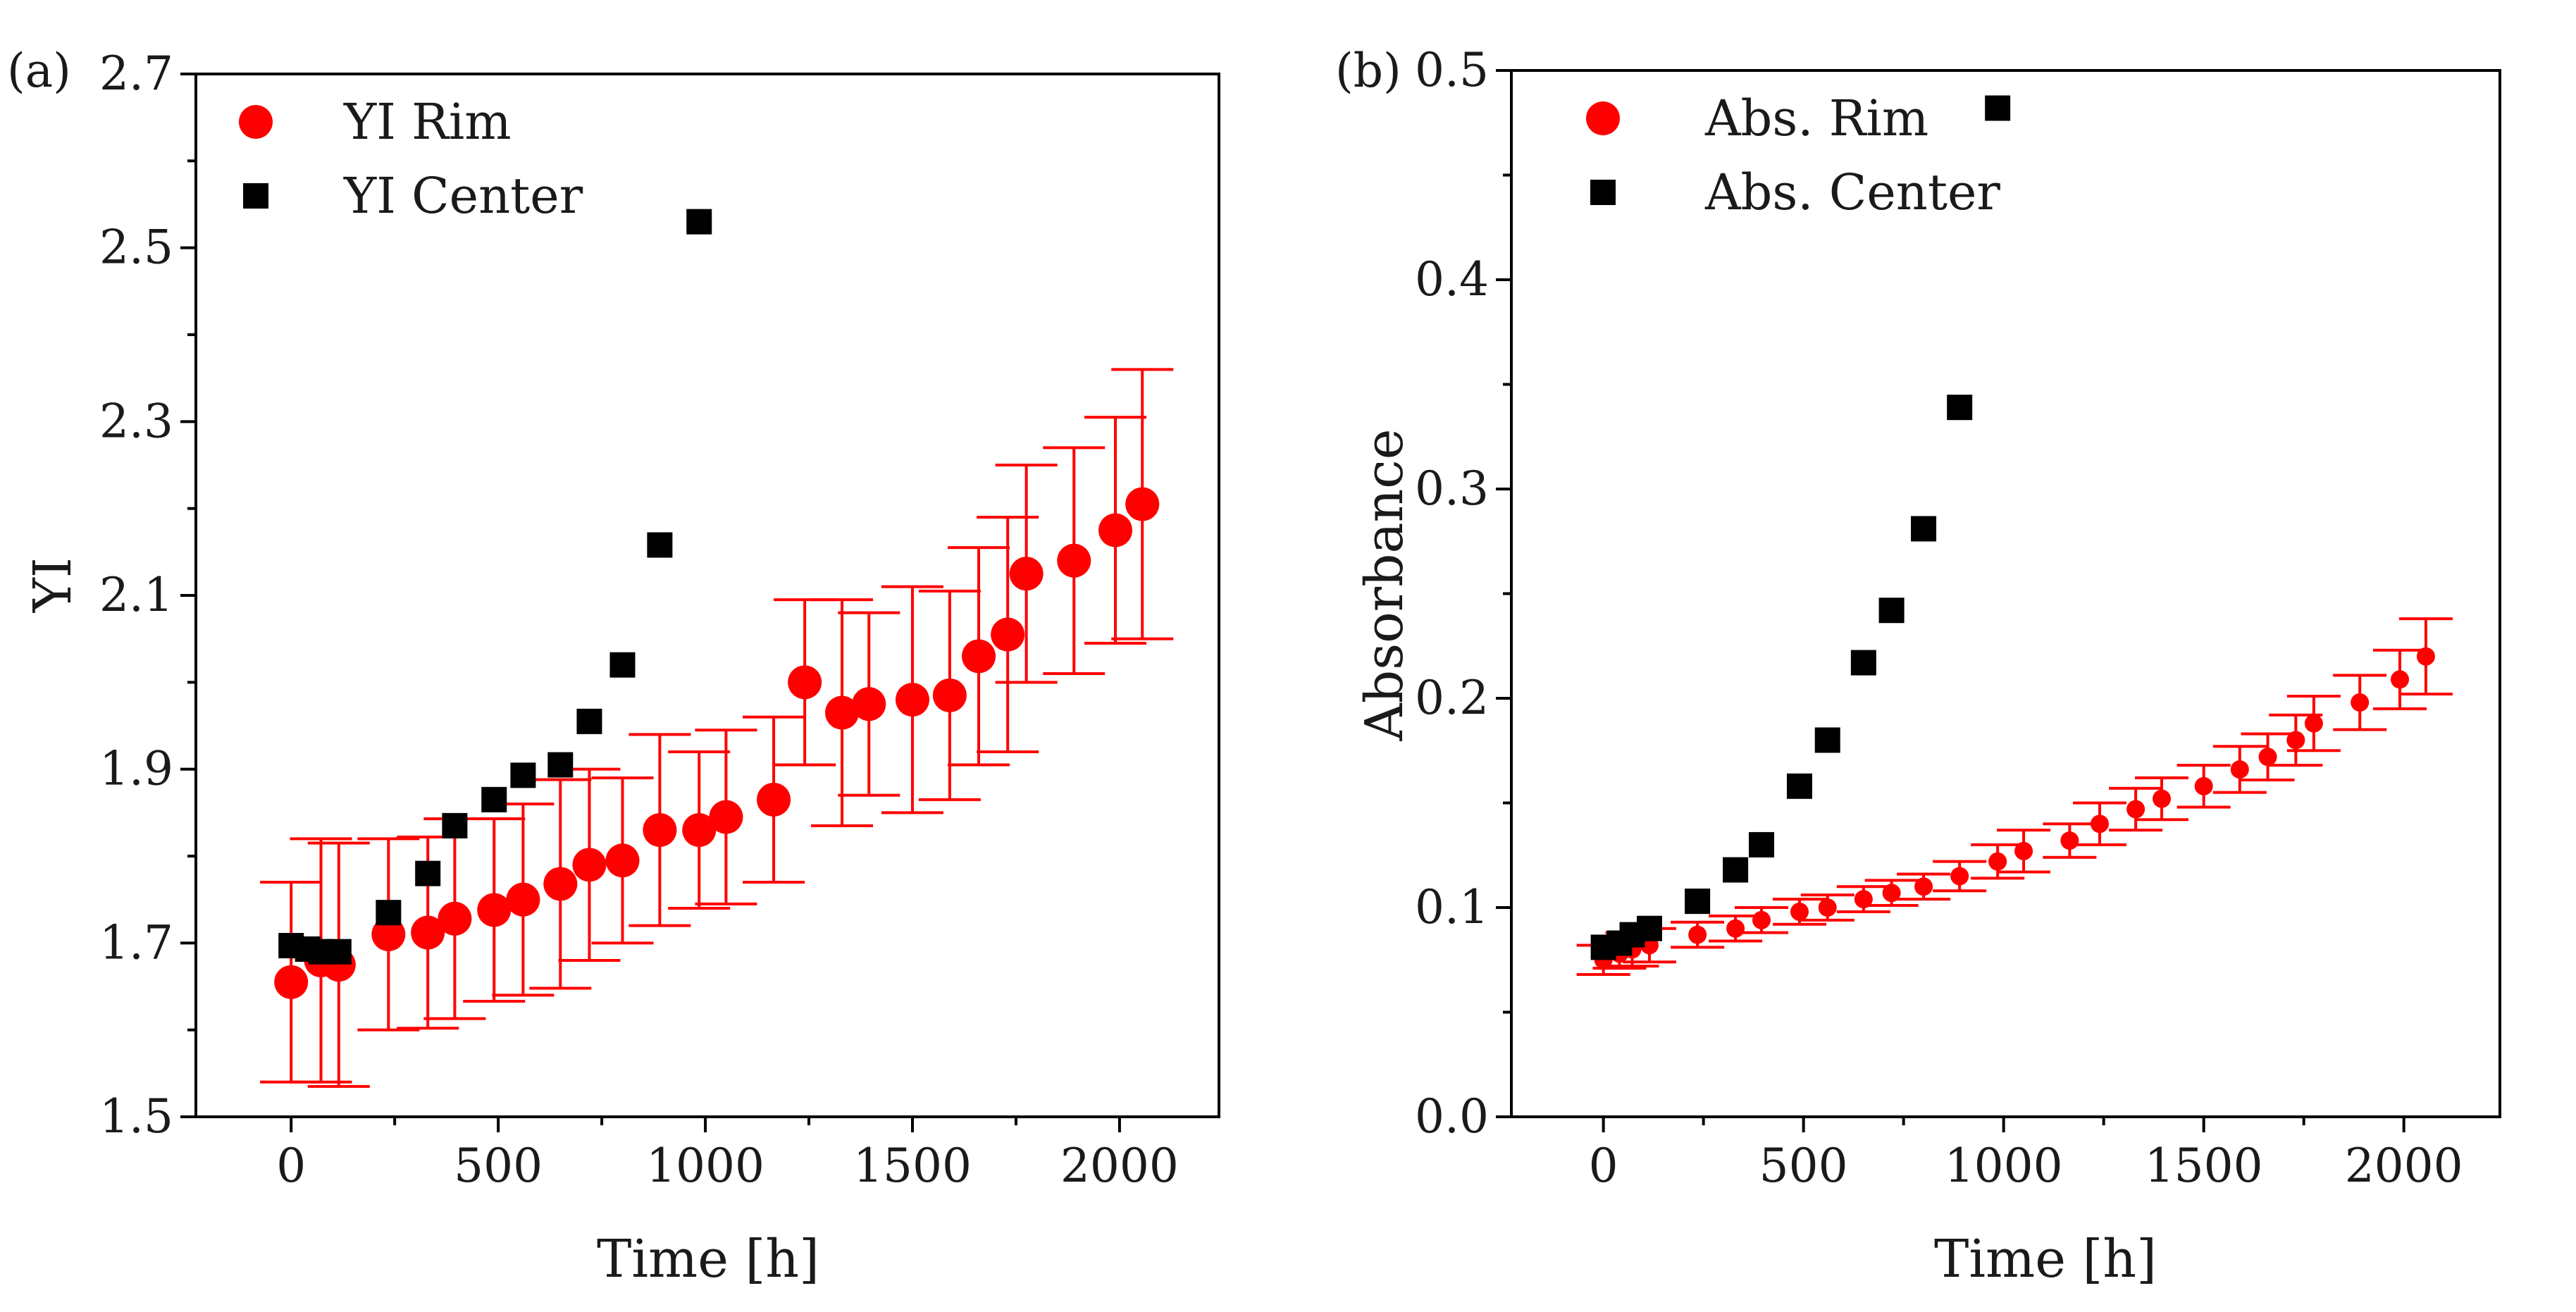 This screenshot has height=1312, width=2576. Describe the element at coordinates (2404, 1166) in the screenshot. I see `x-tick-label-b: 2000` at that location.